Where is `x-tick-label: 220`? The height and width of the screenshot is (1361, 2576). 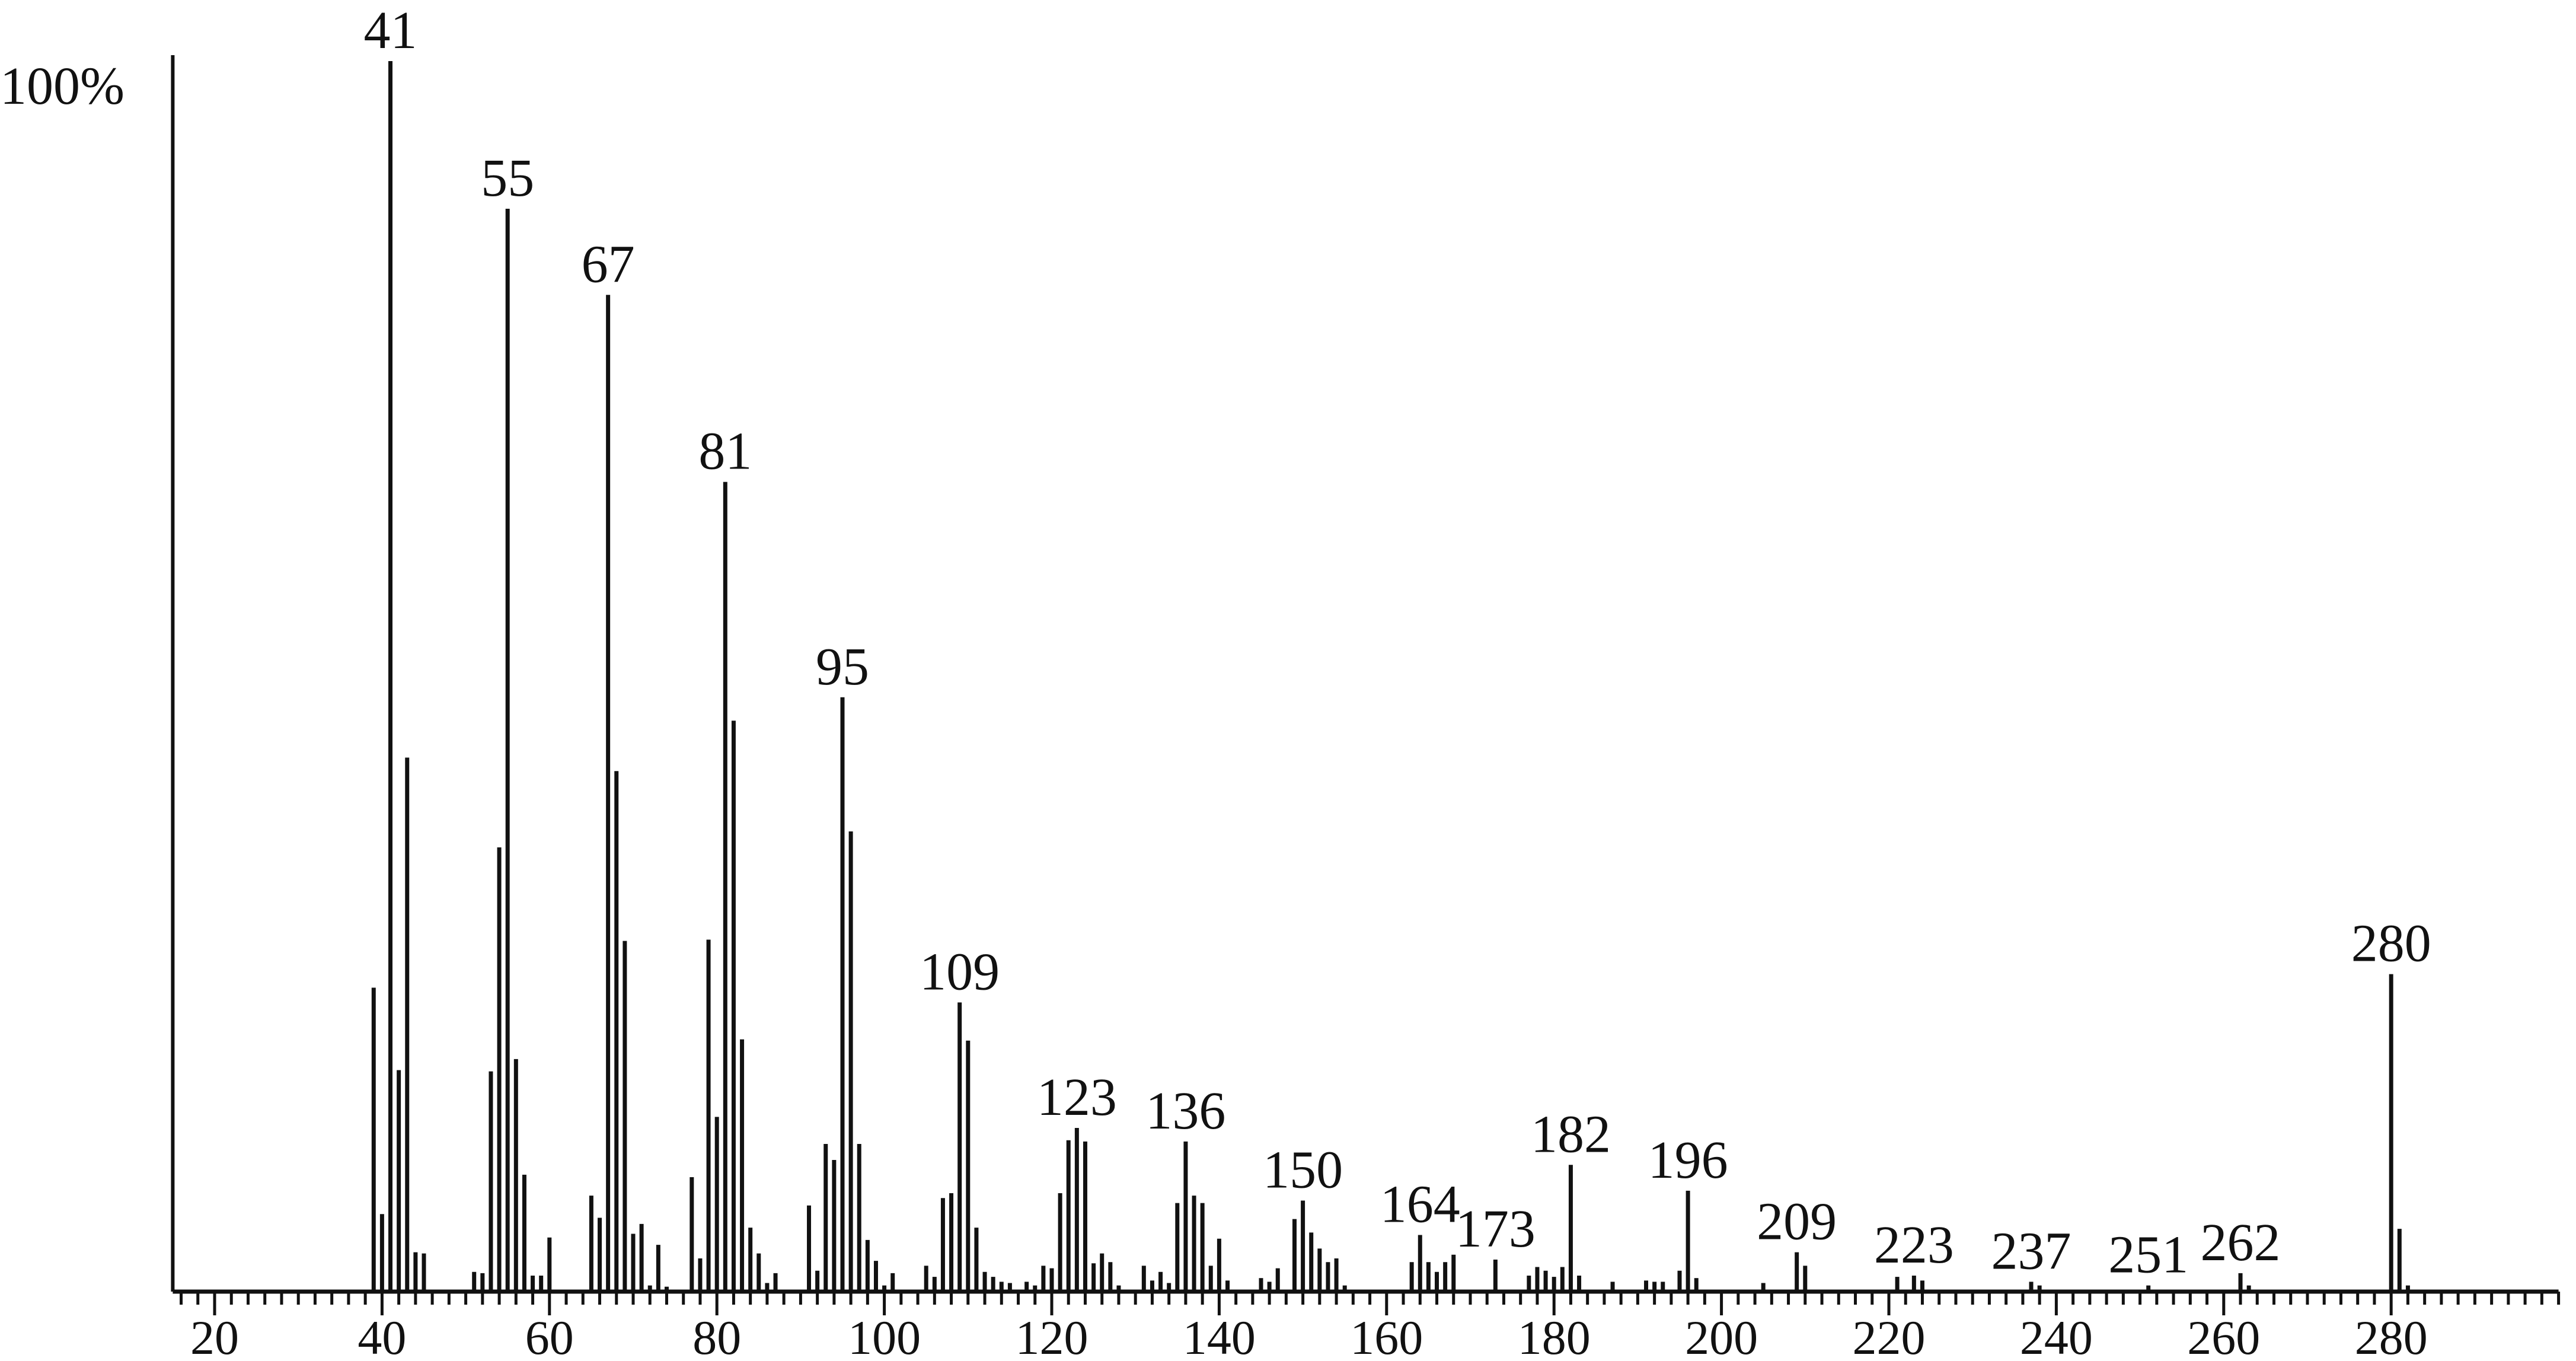
x-tick-label: 220 is located at coordinates (1889, 1336).